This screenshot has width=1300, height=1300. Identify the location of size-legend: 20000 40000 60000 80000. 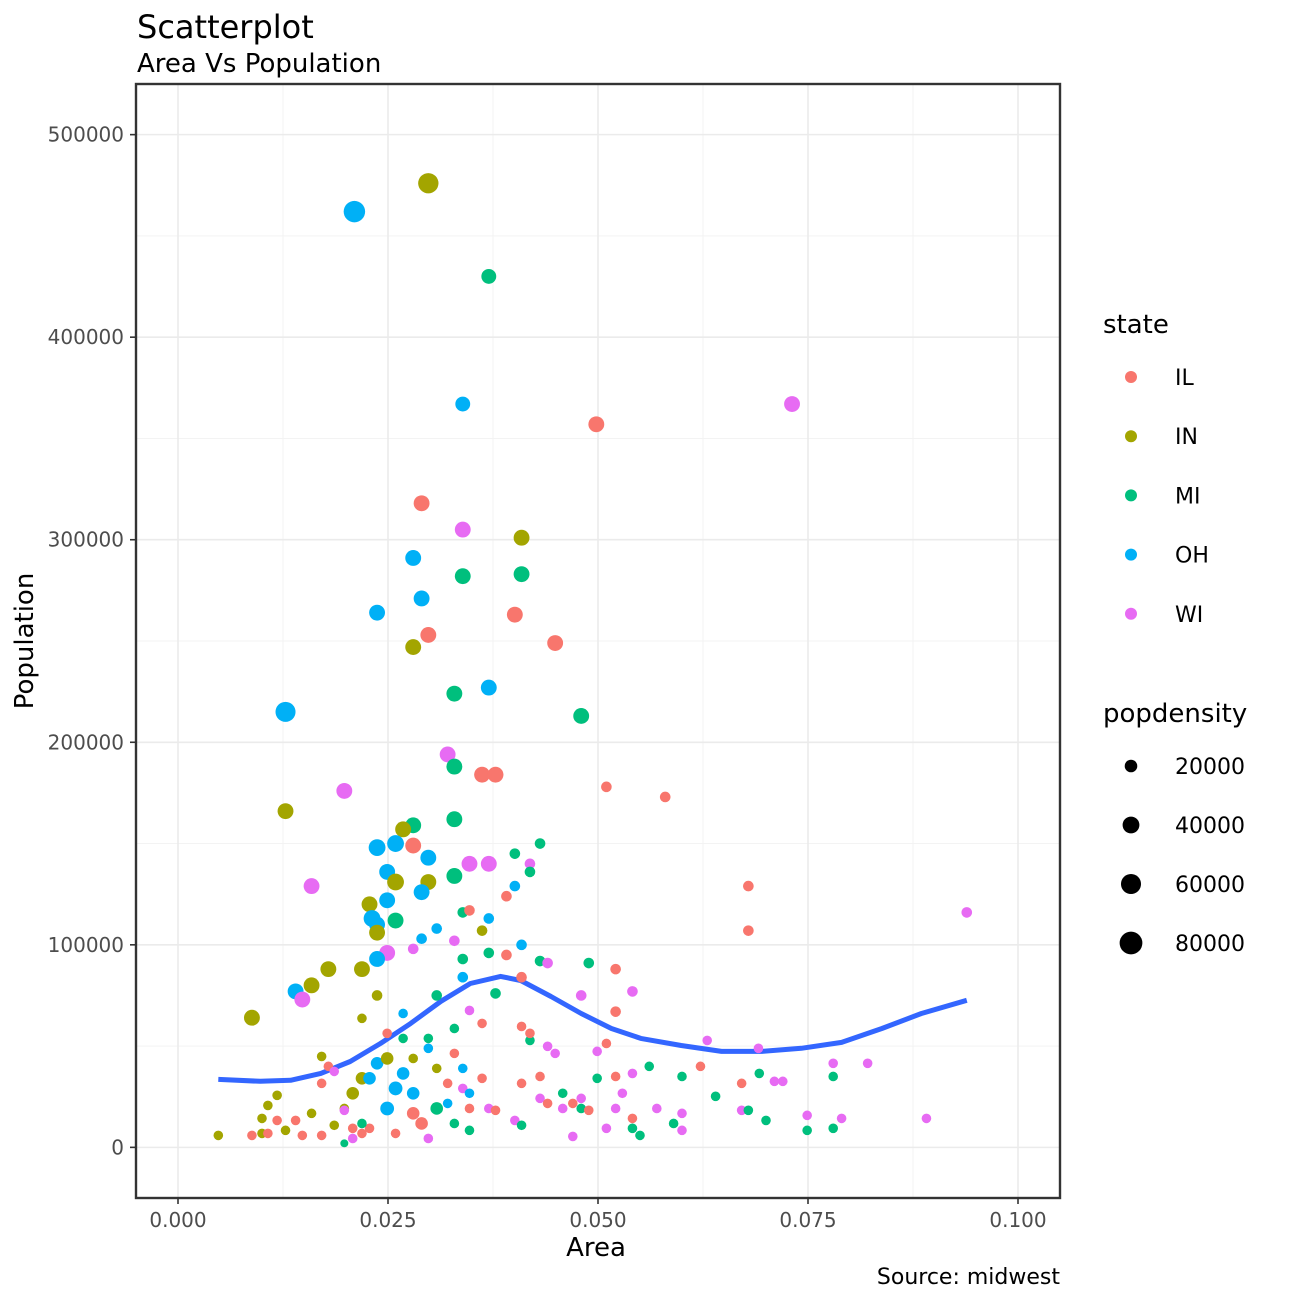
(1182, 856).